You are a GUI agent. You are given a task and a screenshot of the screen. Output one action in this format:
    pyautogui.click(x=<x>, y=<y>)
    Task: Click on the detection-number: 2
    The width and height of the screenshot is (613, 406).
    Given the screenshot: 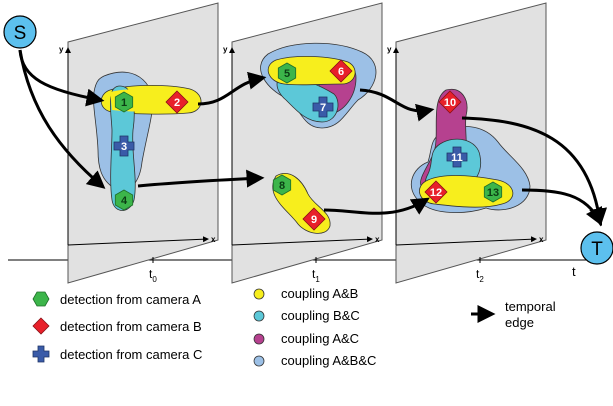 What is the action you would take?
    pyautogui.click(x=177, y=103)
    